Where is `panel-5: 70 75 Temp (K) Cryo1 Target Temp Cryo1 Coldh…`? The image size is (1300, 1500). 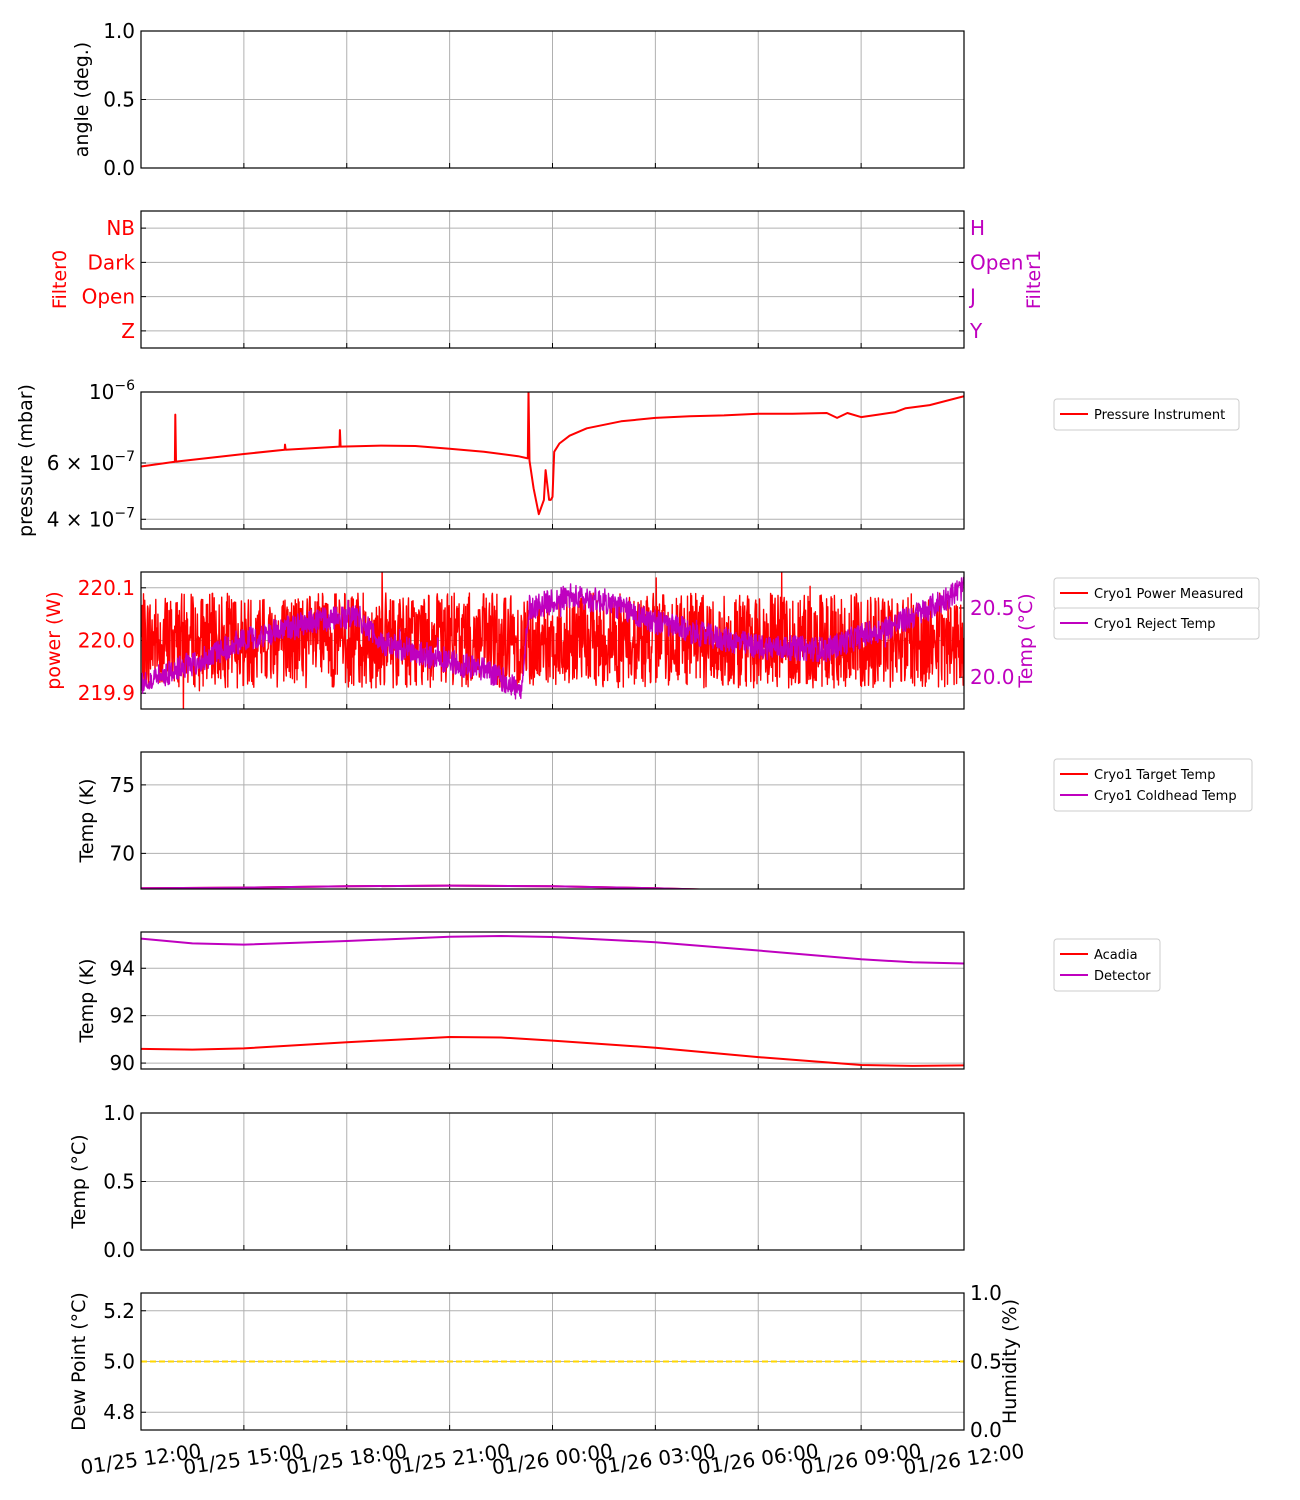
panel-5: 70 75 Temp (K) Cryo1 Target Temp Cryo1 Coldh… is located at coordinates (664, 820).